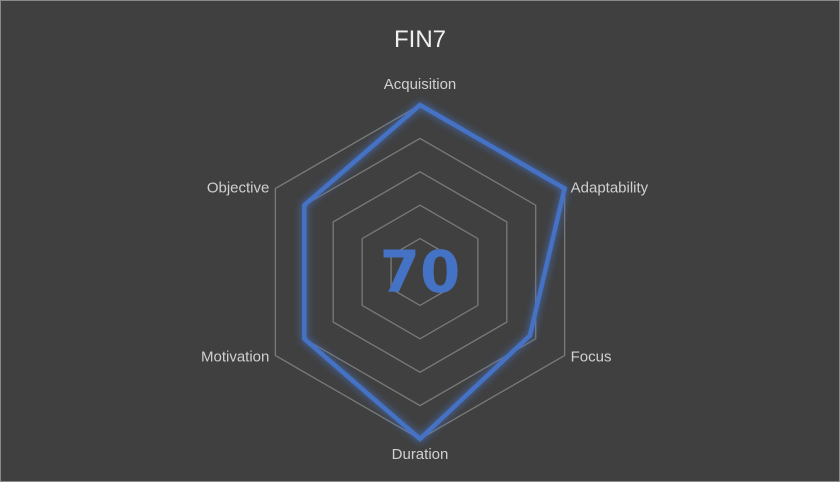 This screenshot has width=840, height=482. Describe the element at coordinates (420, 454) in the screenshot. I see `axis-label: Duration` at that location.